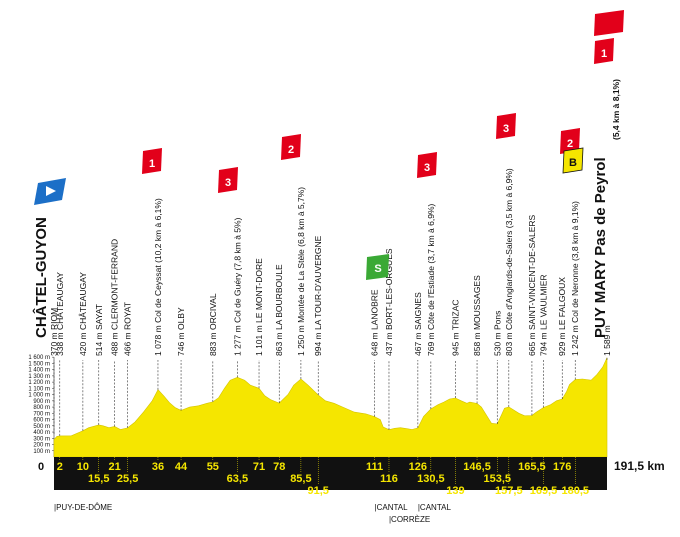 The width and height of the screenshot is (680, 537). What do you see at coordinates (39, 371) in the screenshot?
I see `y-tick-label: 1 400 m` at bounding box center [39, 371].